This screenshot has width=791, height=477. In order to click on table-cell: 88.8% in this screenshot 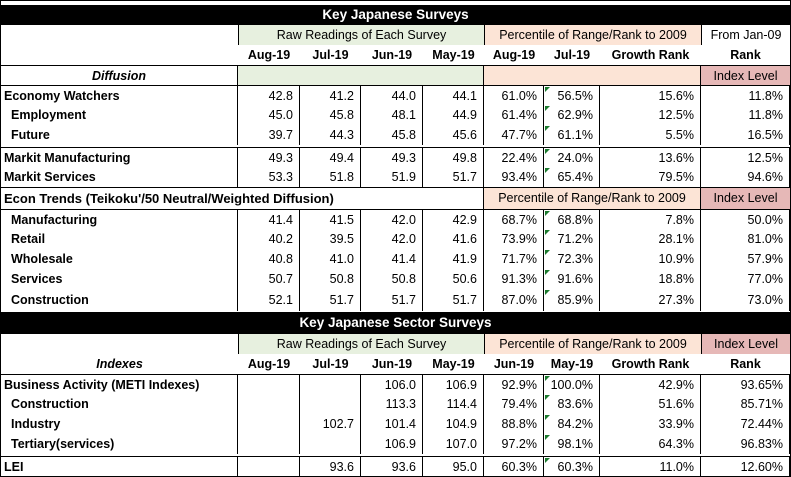, I will do `click(514, 424)`.